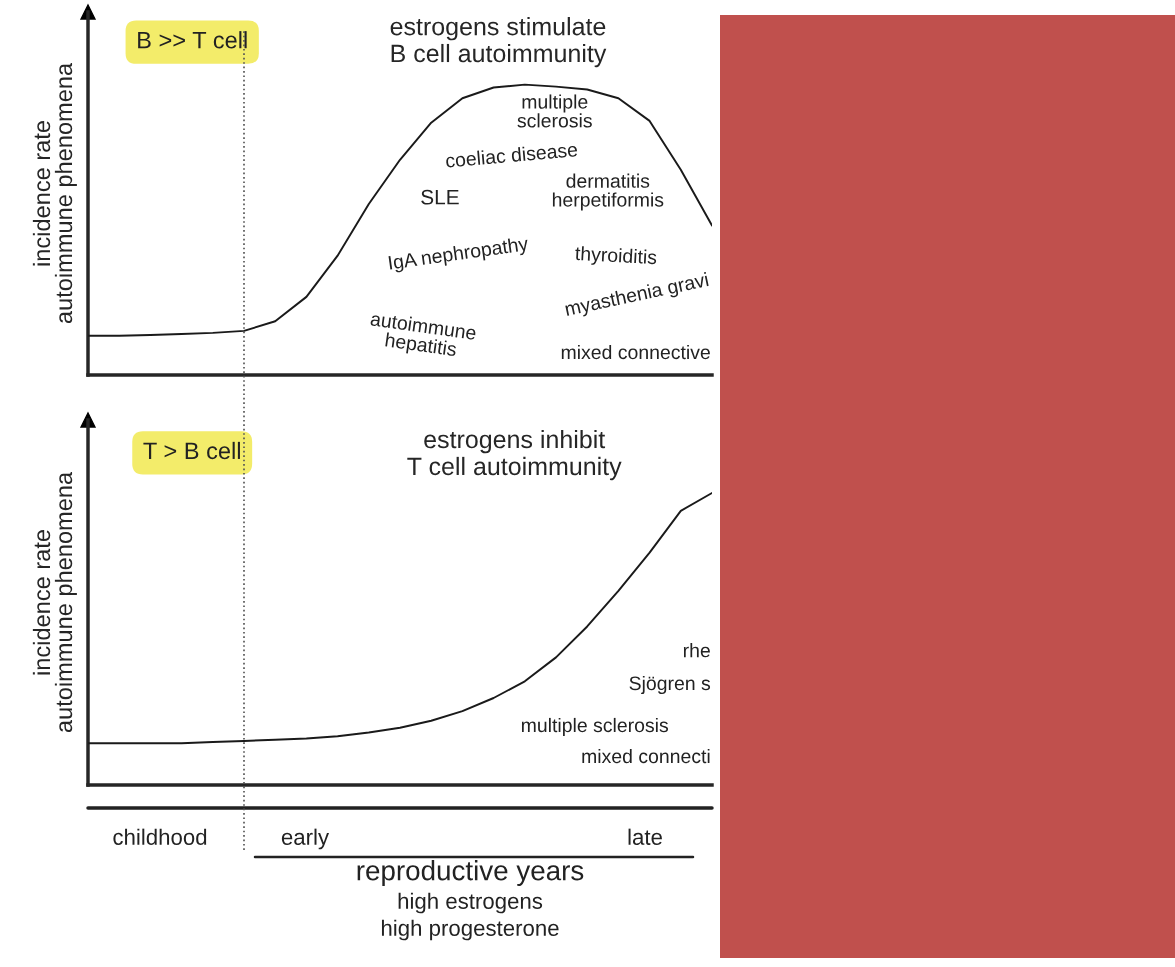 This screenshot has height=967, width=1175. Describe the element at coordinates (696, 650) in the screenshot. I see `annotation: rhe` at that location.